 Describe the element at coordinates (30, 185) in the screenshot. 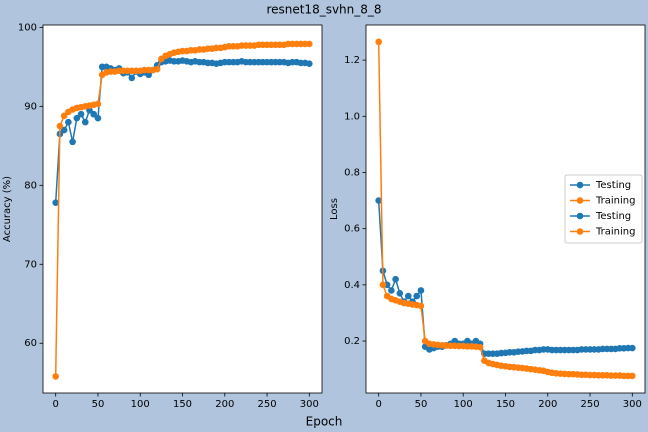

I see `y-tick-label: 80` at that location.